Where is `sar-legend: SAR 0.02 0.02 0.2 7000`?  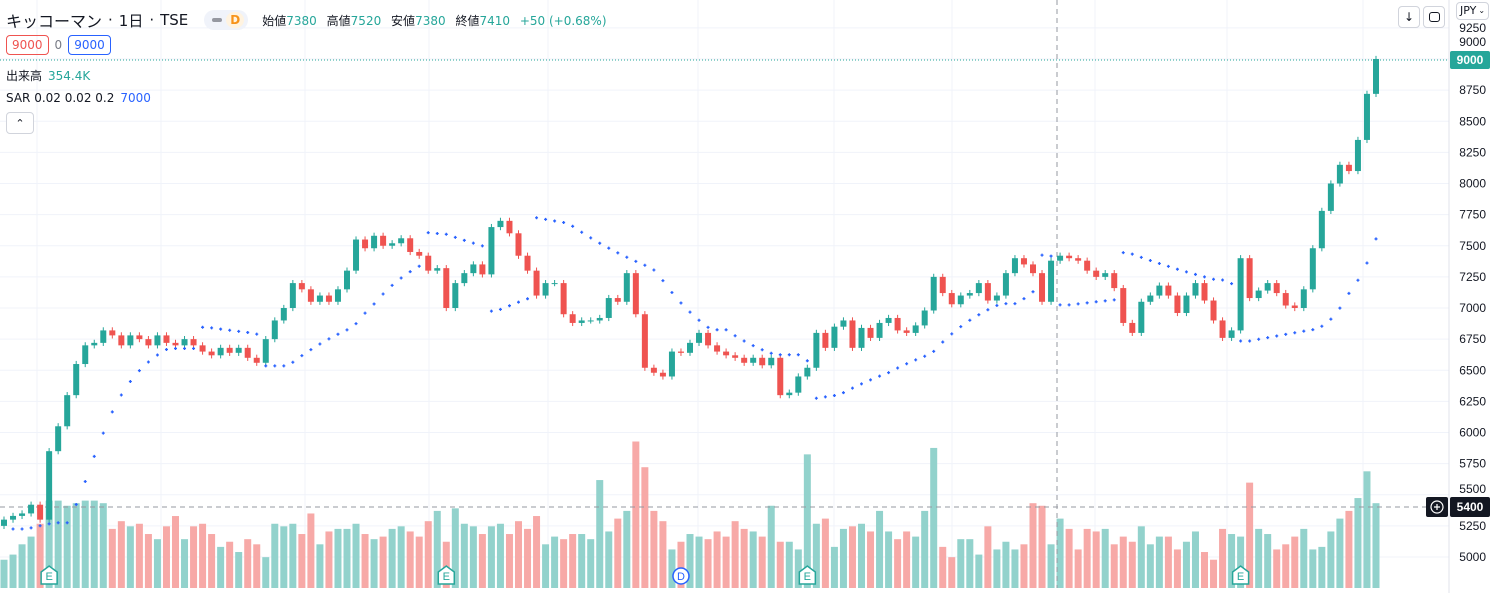
sar-legend: SAR 0.02 0.02 0.2 7000 is located at coordinates (78, 98).